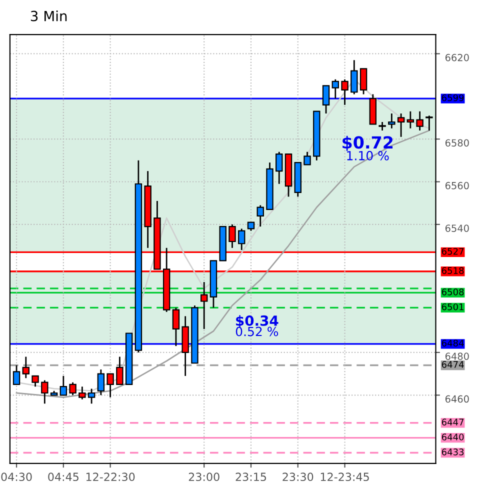 The width and height of the screenshot is (498, 493). Describe the element at coordinates (368, 155) in the screenshot. I see `annotation: 1.10 %` at that location.